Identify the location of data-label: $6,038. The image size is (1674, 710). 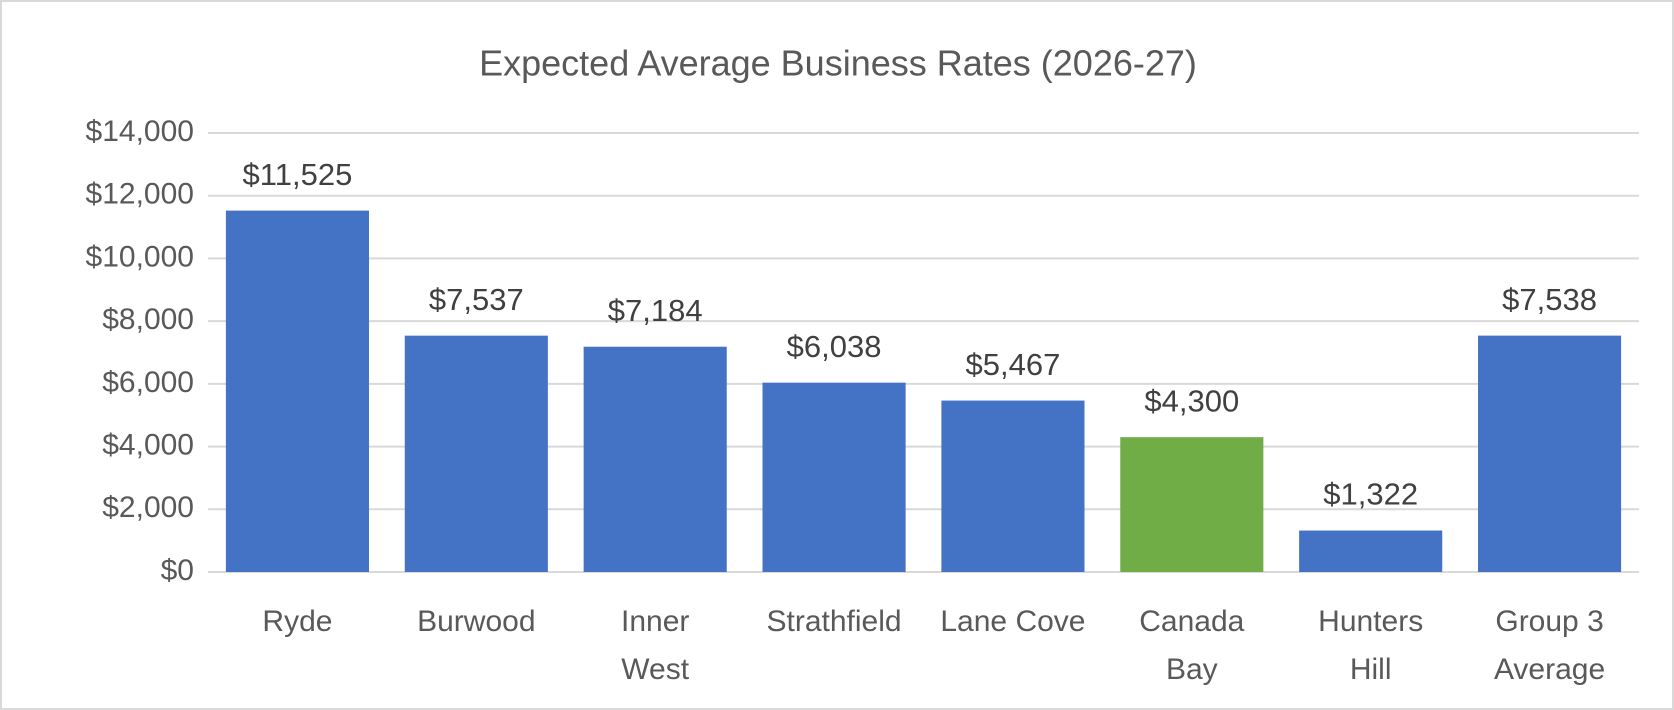
(834, 346).